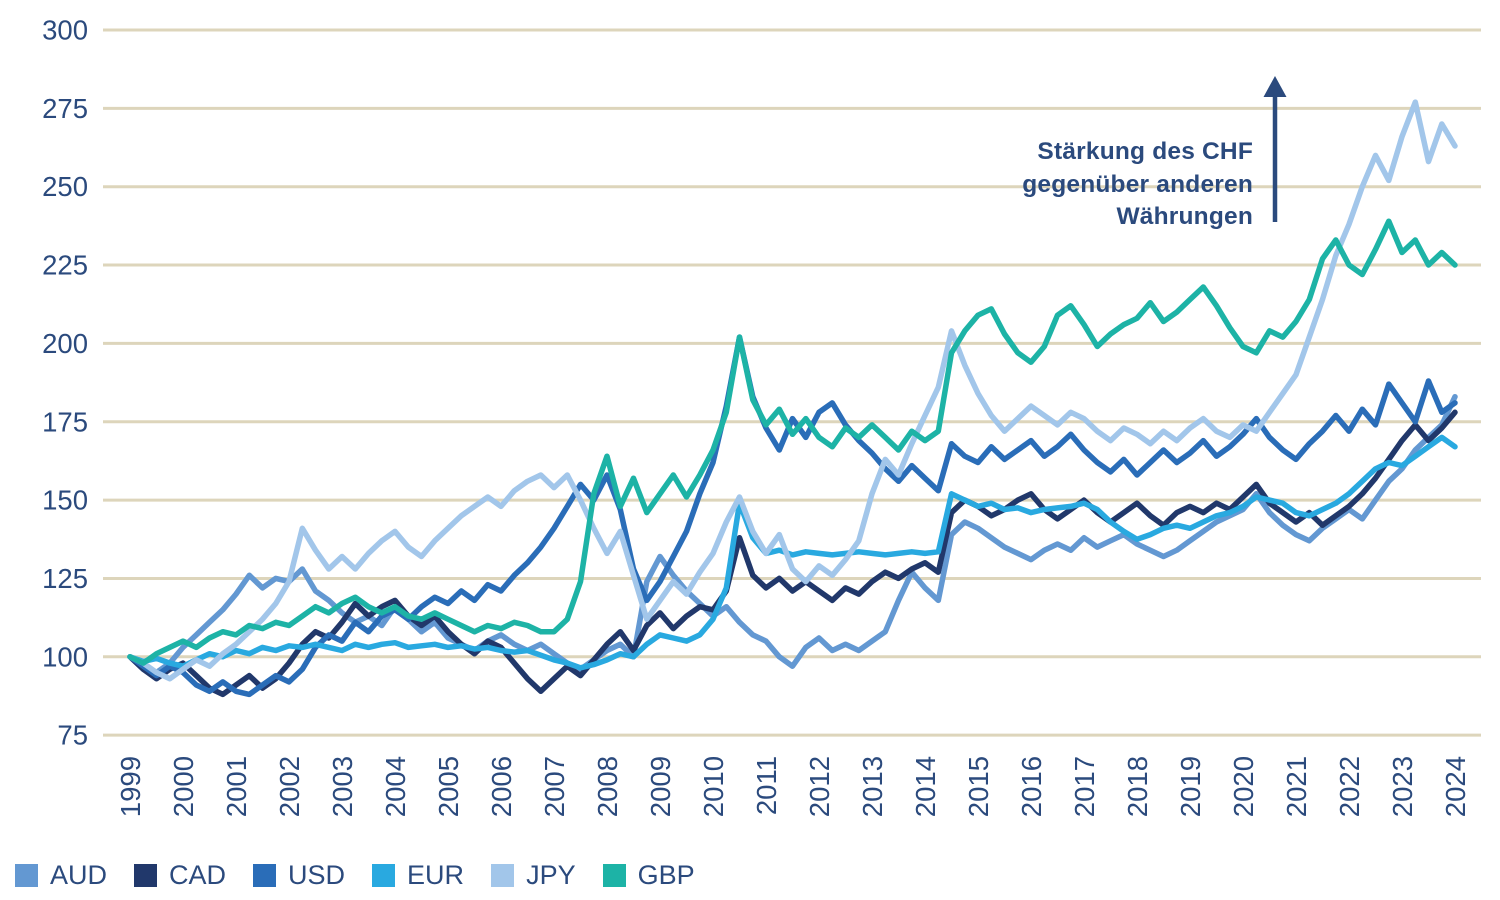  What do you see at coordinates (1296, 786) in the screenshot?
I see `x-tick-label-2021: 2021` at bounding box center [1296, 786].